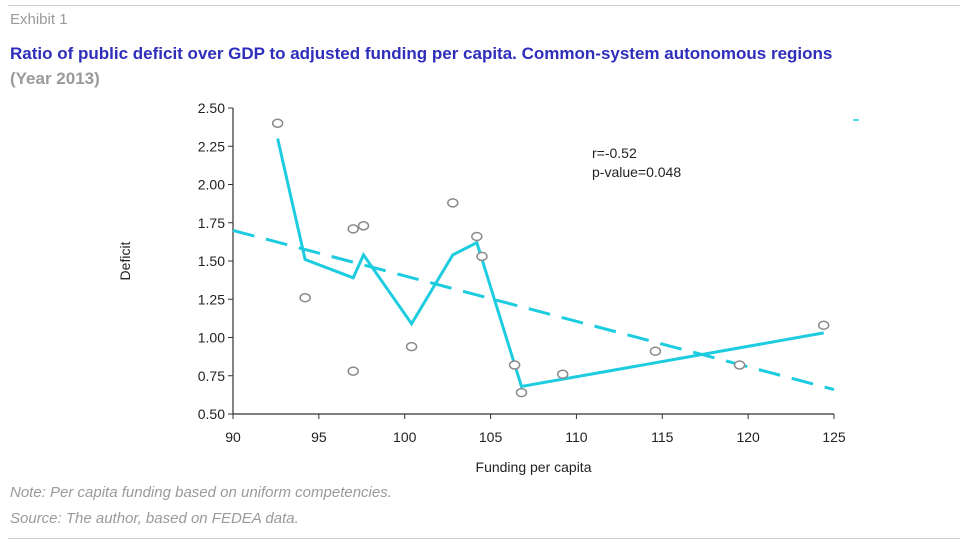  Describe the element at coordinates (534, 467) in the screenshot. I see `x-axis-title: Funding per capita` at that location.